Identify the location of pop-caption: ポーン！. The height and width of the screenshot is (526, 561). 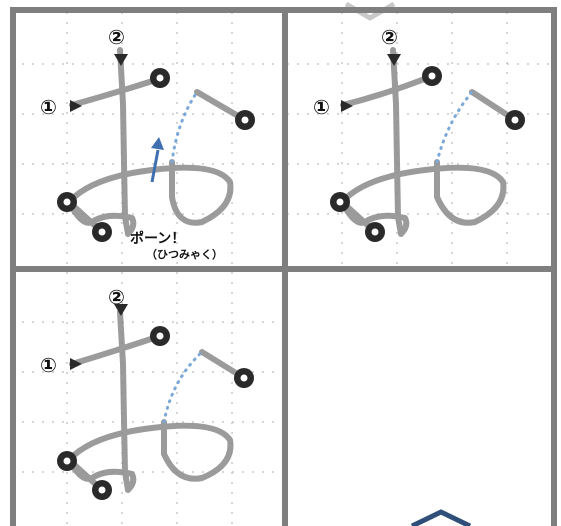
(158, 239).